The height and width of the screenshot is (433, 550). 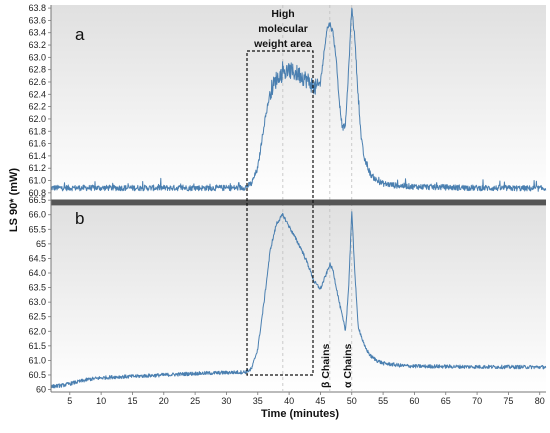 I want to click on panel-label-a: a, so click(x=80, y=34).